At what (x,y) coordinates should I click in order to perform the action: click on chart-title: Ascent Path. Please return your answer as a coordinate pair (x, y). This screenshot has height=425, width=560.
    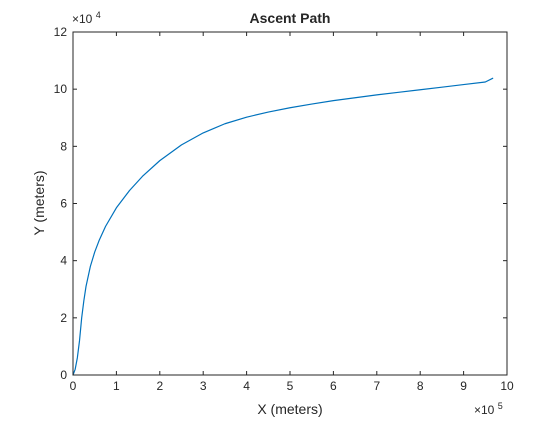
    Looking at the image, I should click on (290, 18).